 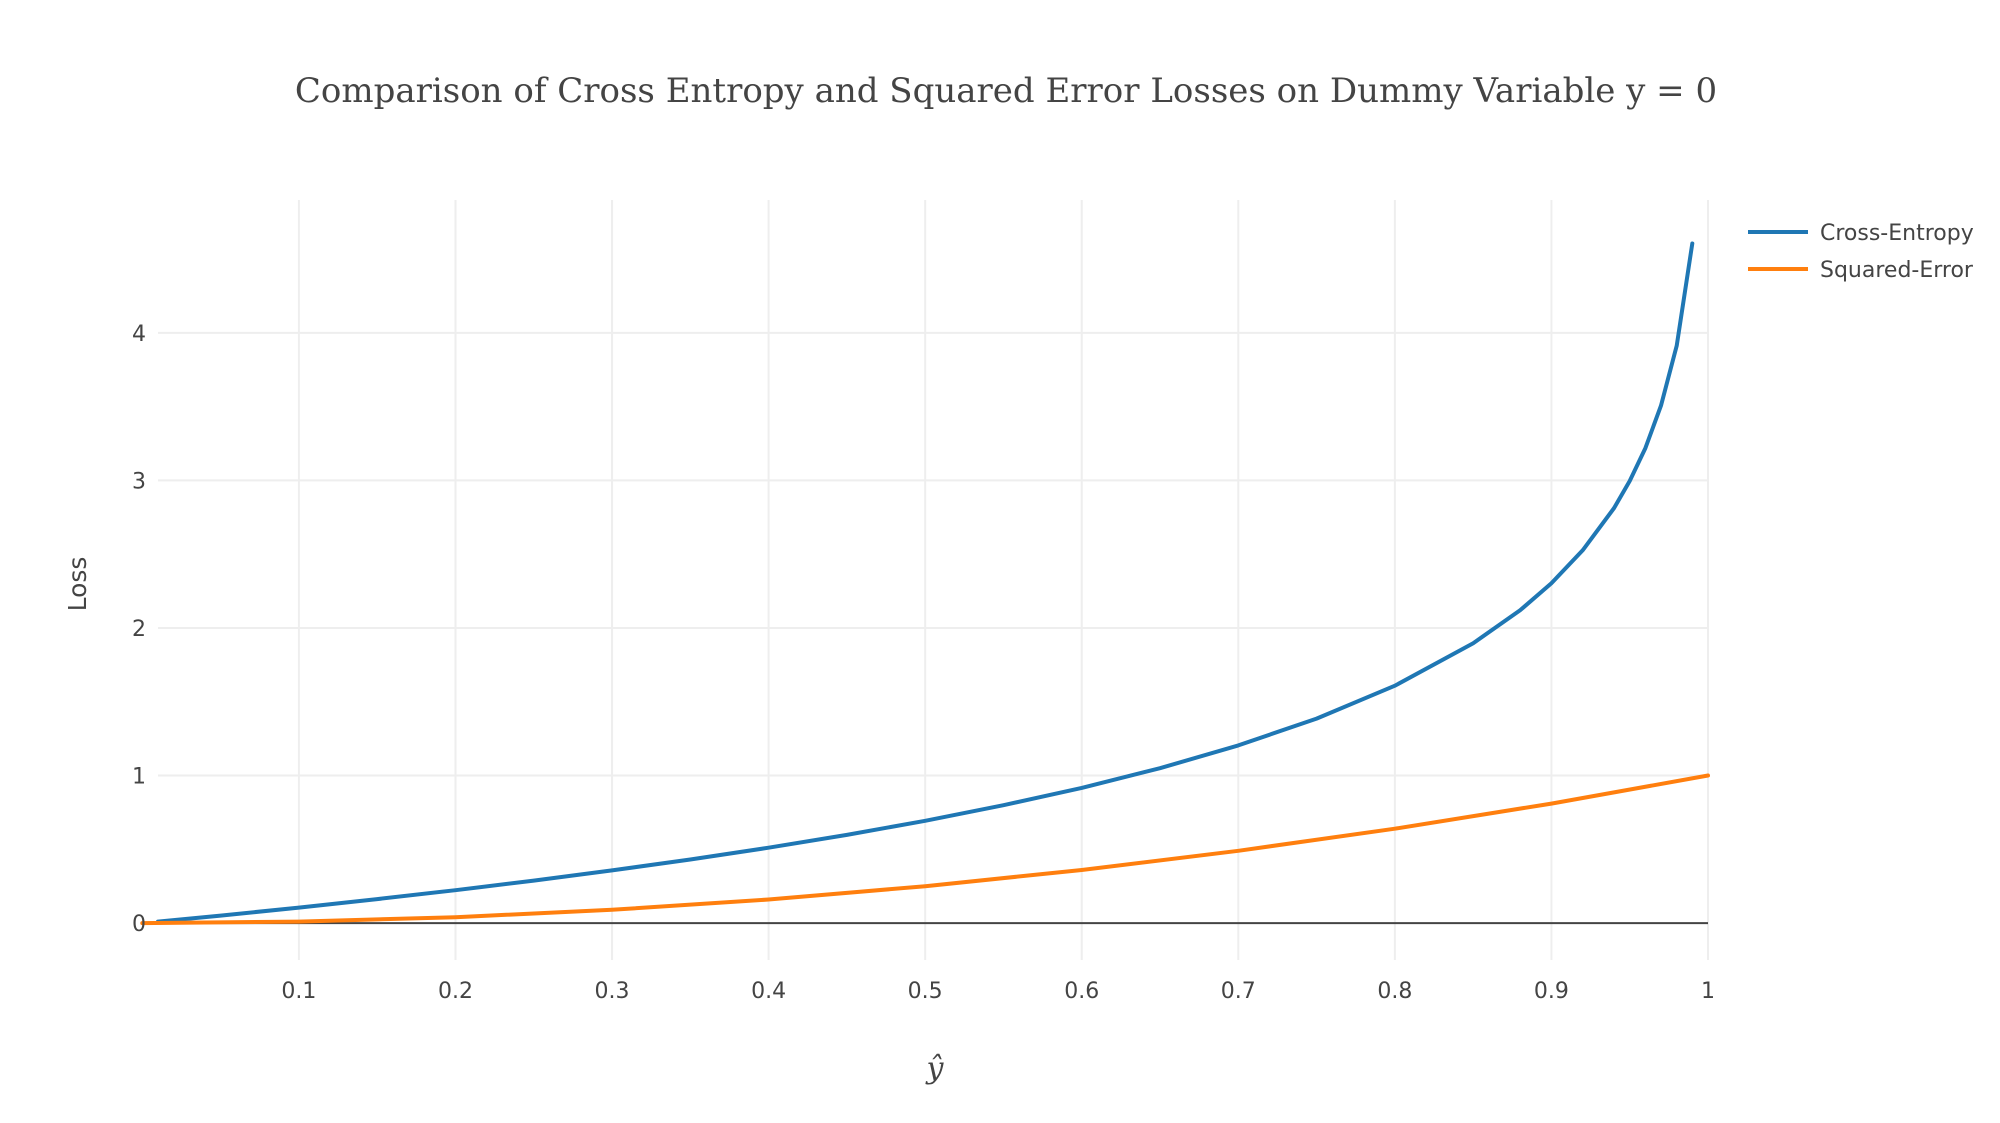 What do you see at coordinates (1238, 991) in the screenshot?
I see `x-tick-label: 0.7` at bounding box center [1238, 991].